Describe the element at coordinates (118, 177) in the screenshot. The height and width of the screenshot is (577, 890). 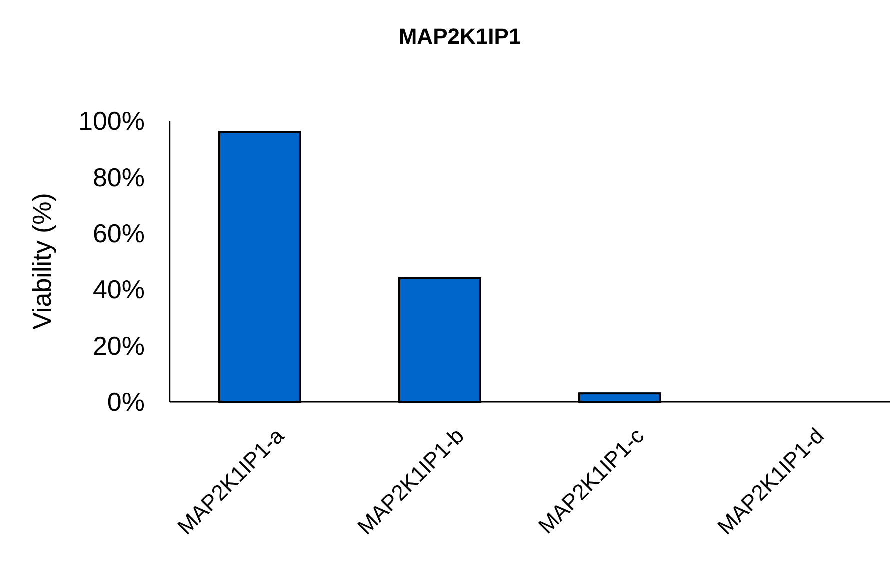
I see `y-tick-label: 80%` at that location.